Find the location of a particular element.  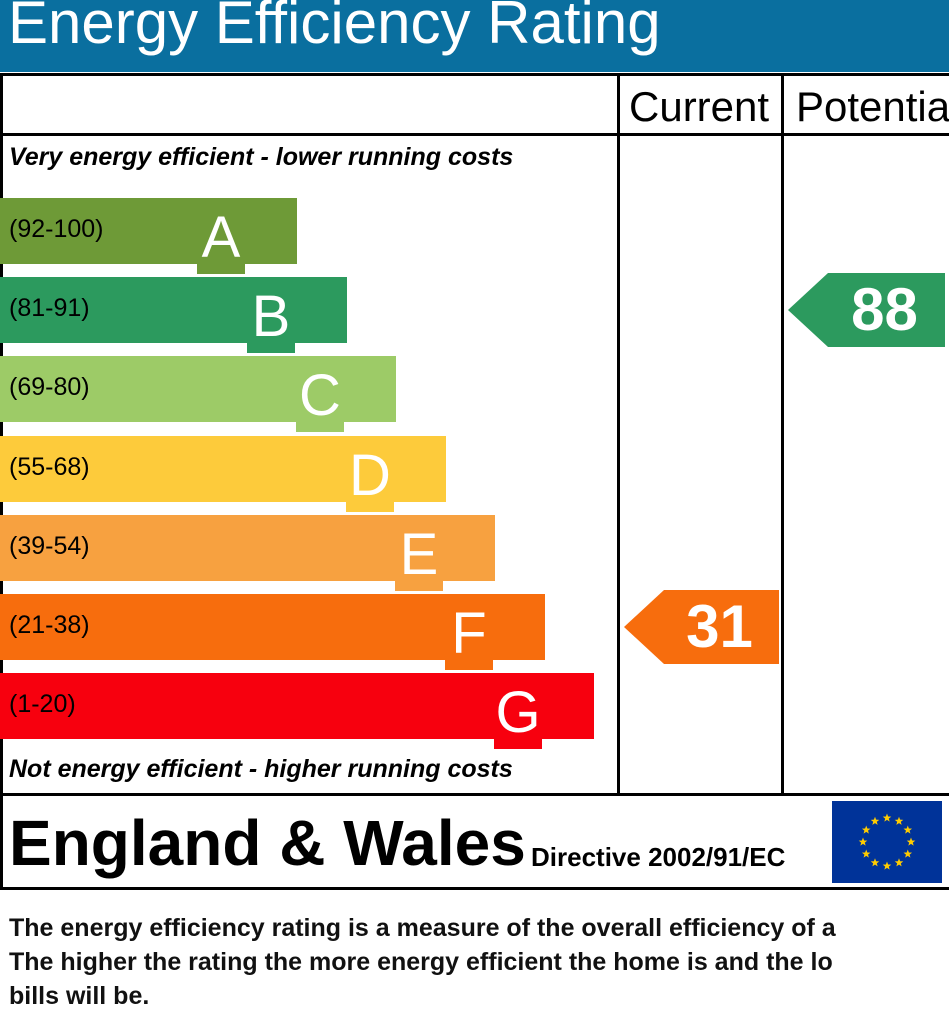

band-e: (39-54) E is located at coordinates (247, 553).